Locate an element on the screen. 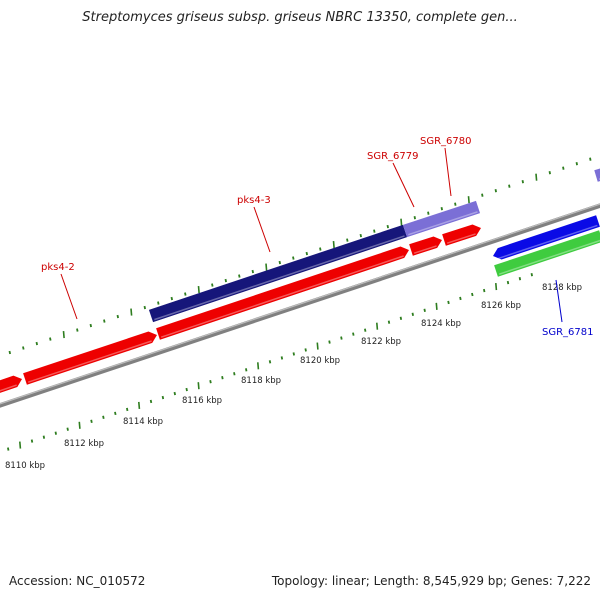 The image size is (600, 600). scale-label: 8110 kbp is located at coordinates (25, 466).